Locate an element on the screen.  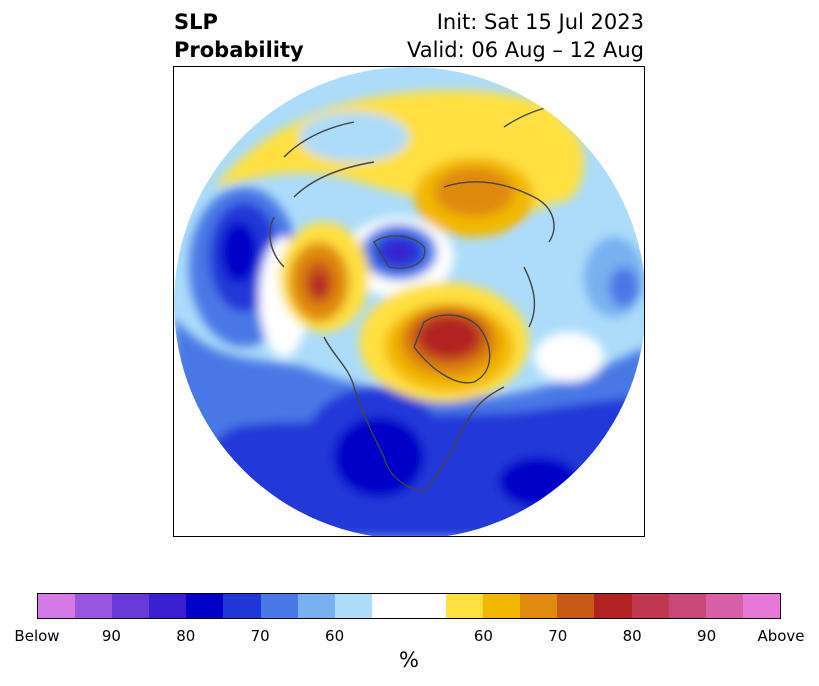
title-variable: SLP is located at coordinates (196, 22).